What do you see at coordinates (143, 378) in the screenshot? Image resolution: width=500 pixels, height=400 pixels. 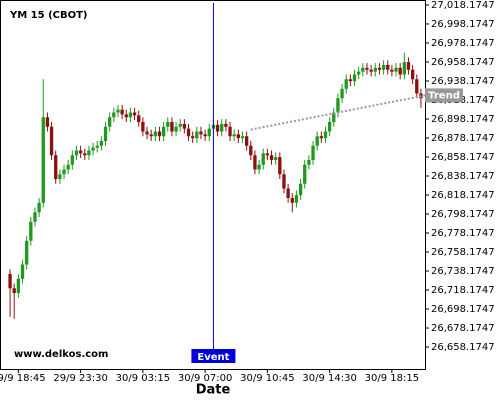 I see `x-tick-label: 30/9 03:15` at bounding box center [143, 378].